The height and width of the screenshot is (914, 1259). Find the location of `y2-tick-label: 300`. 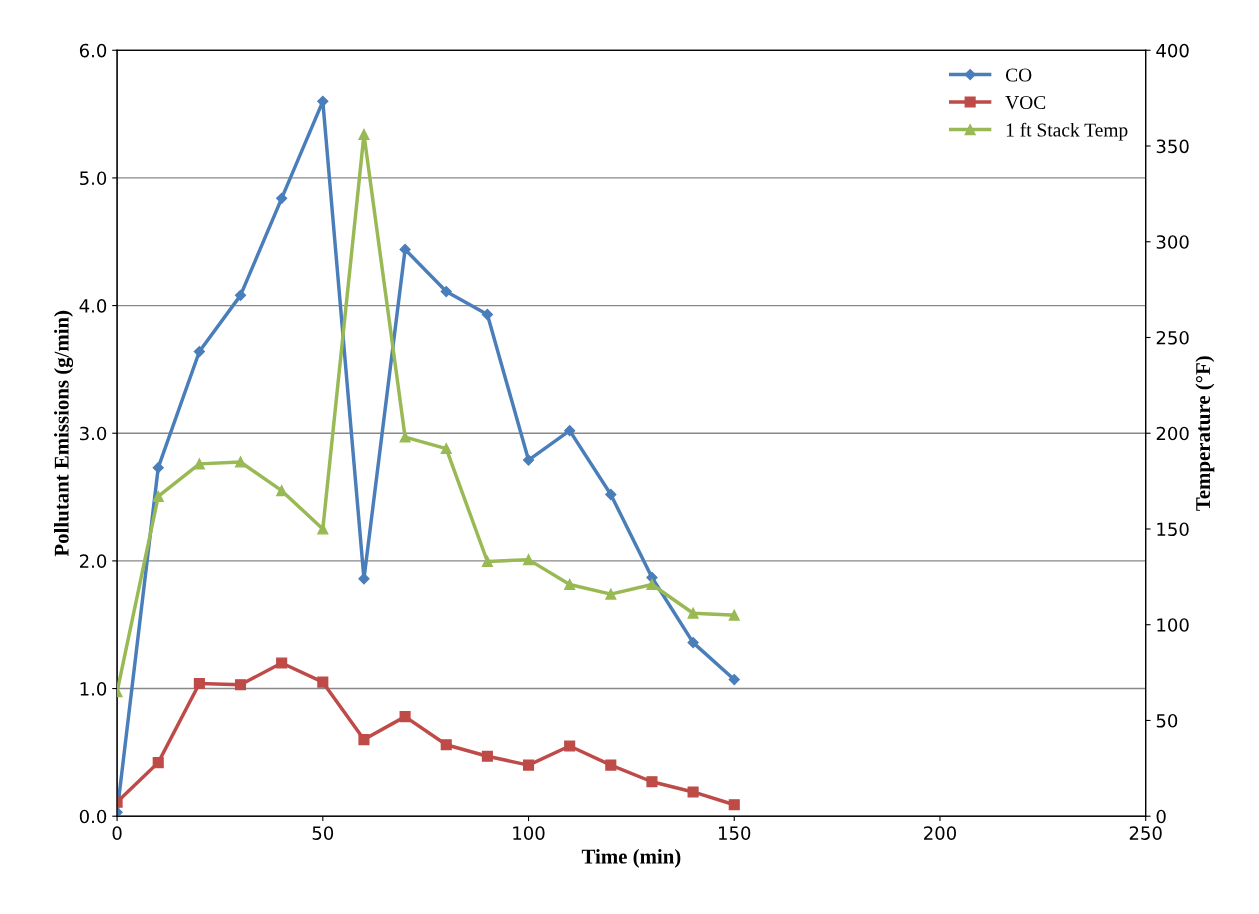

y2-tick-label: 300 is located at coordinates (1172, 242).